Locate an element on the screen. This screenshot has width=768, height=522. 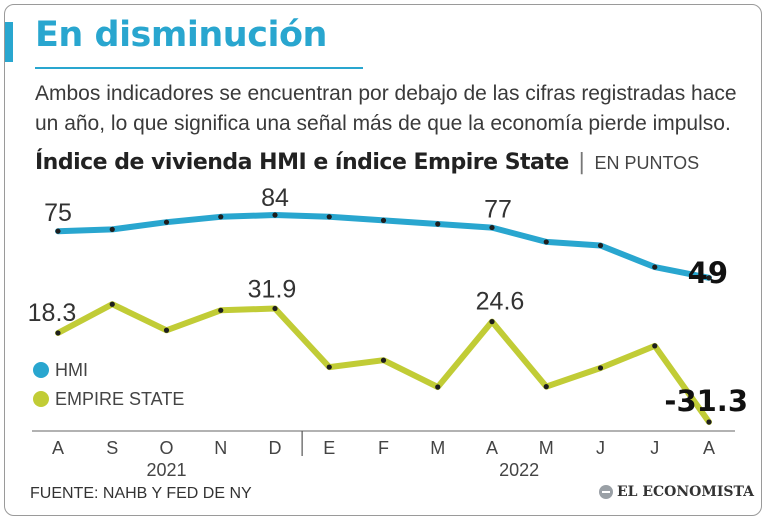
brand-logo: EL ECONOMISTA is located at coordinates (676, 492).